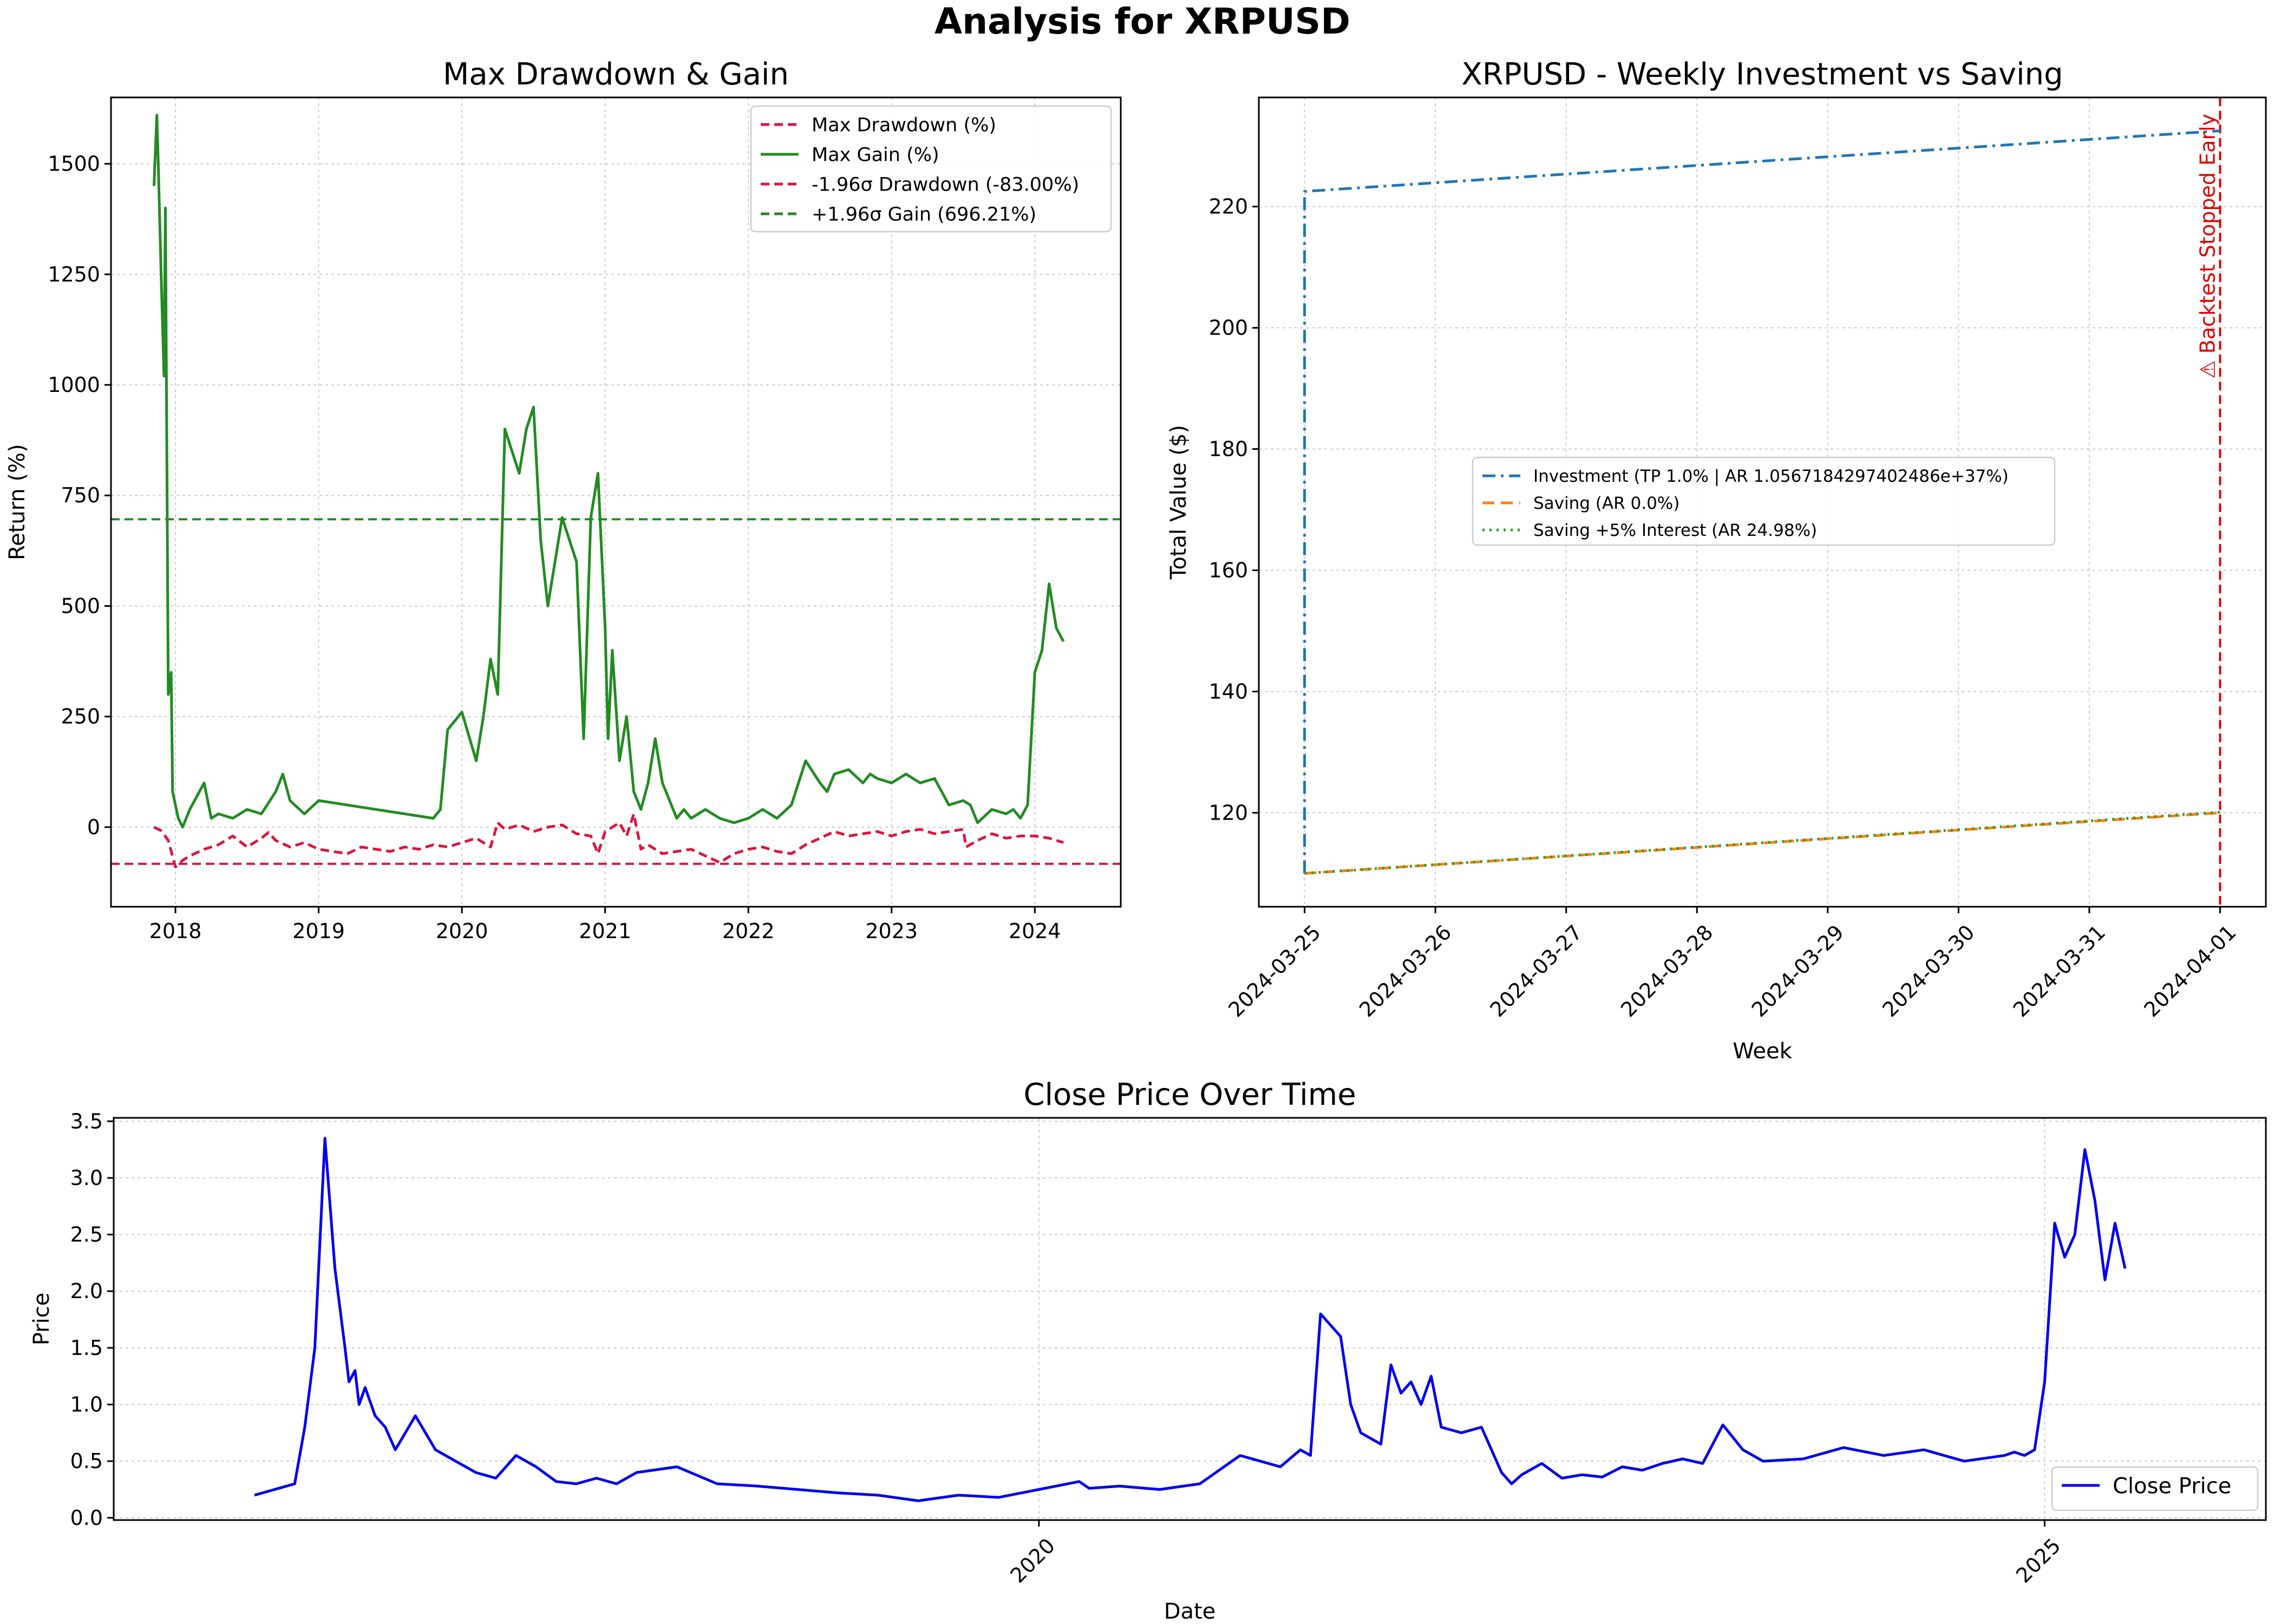  Describe the element at coordinates (946, 185) in the screenshot. I see `legend-entry-label: -1.96σ Drawdown (-83.00%)` at that location.